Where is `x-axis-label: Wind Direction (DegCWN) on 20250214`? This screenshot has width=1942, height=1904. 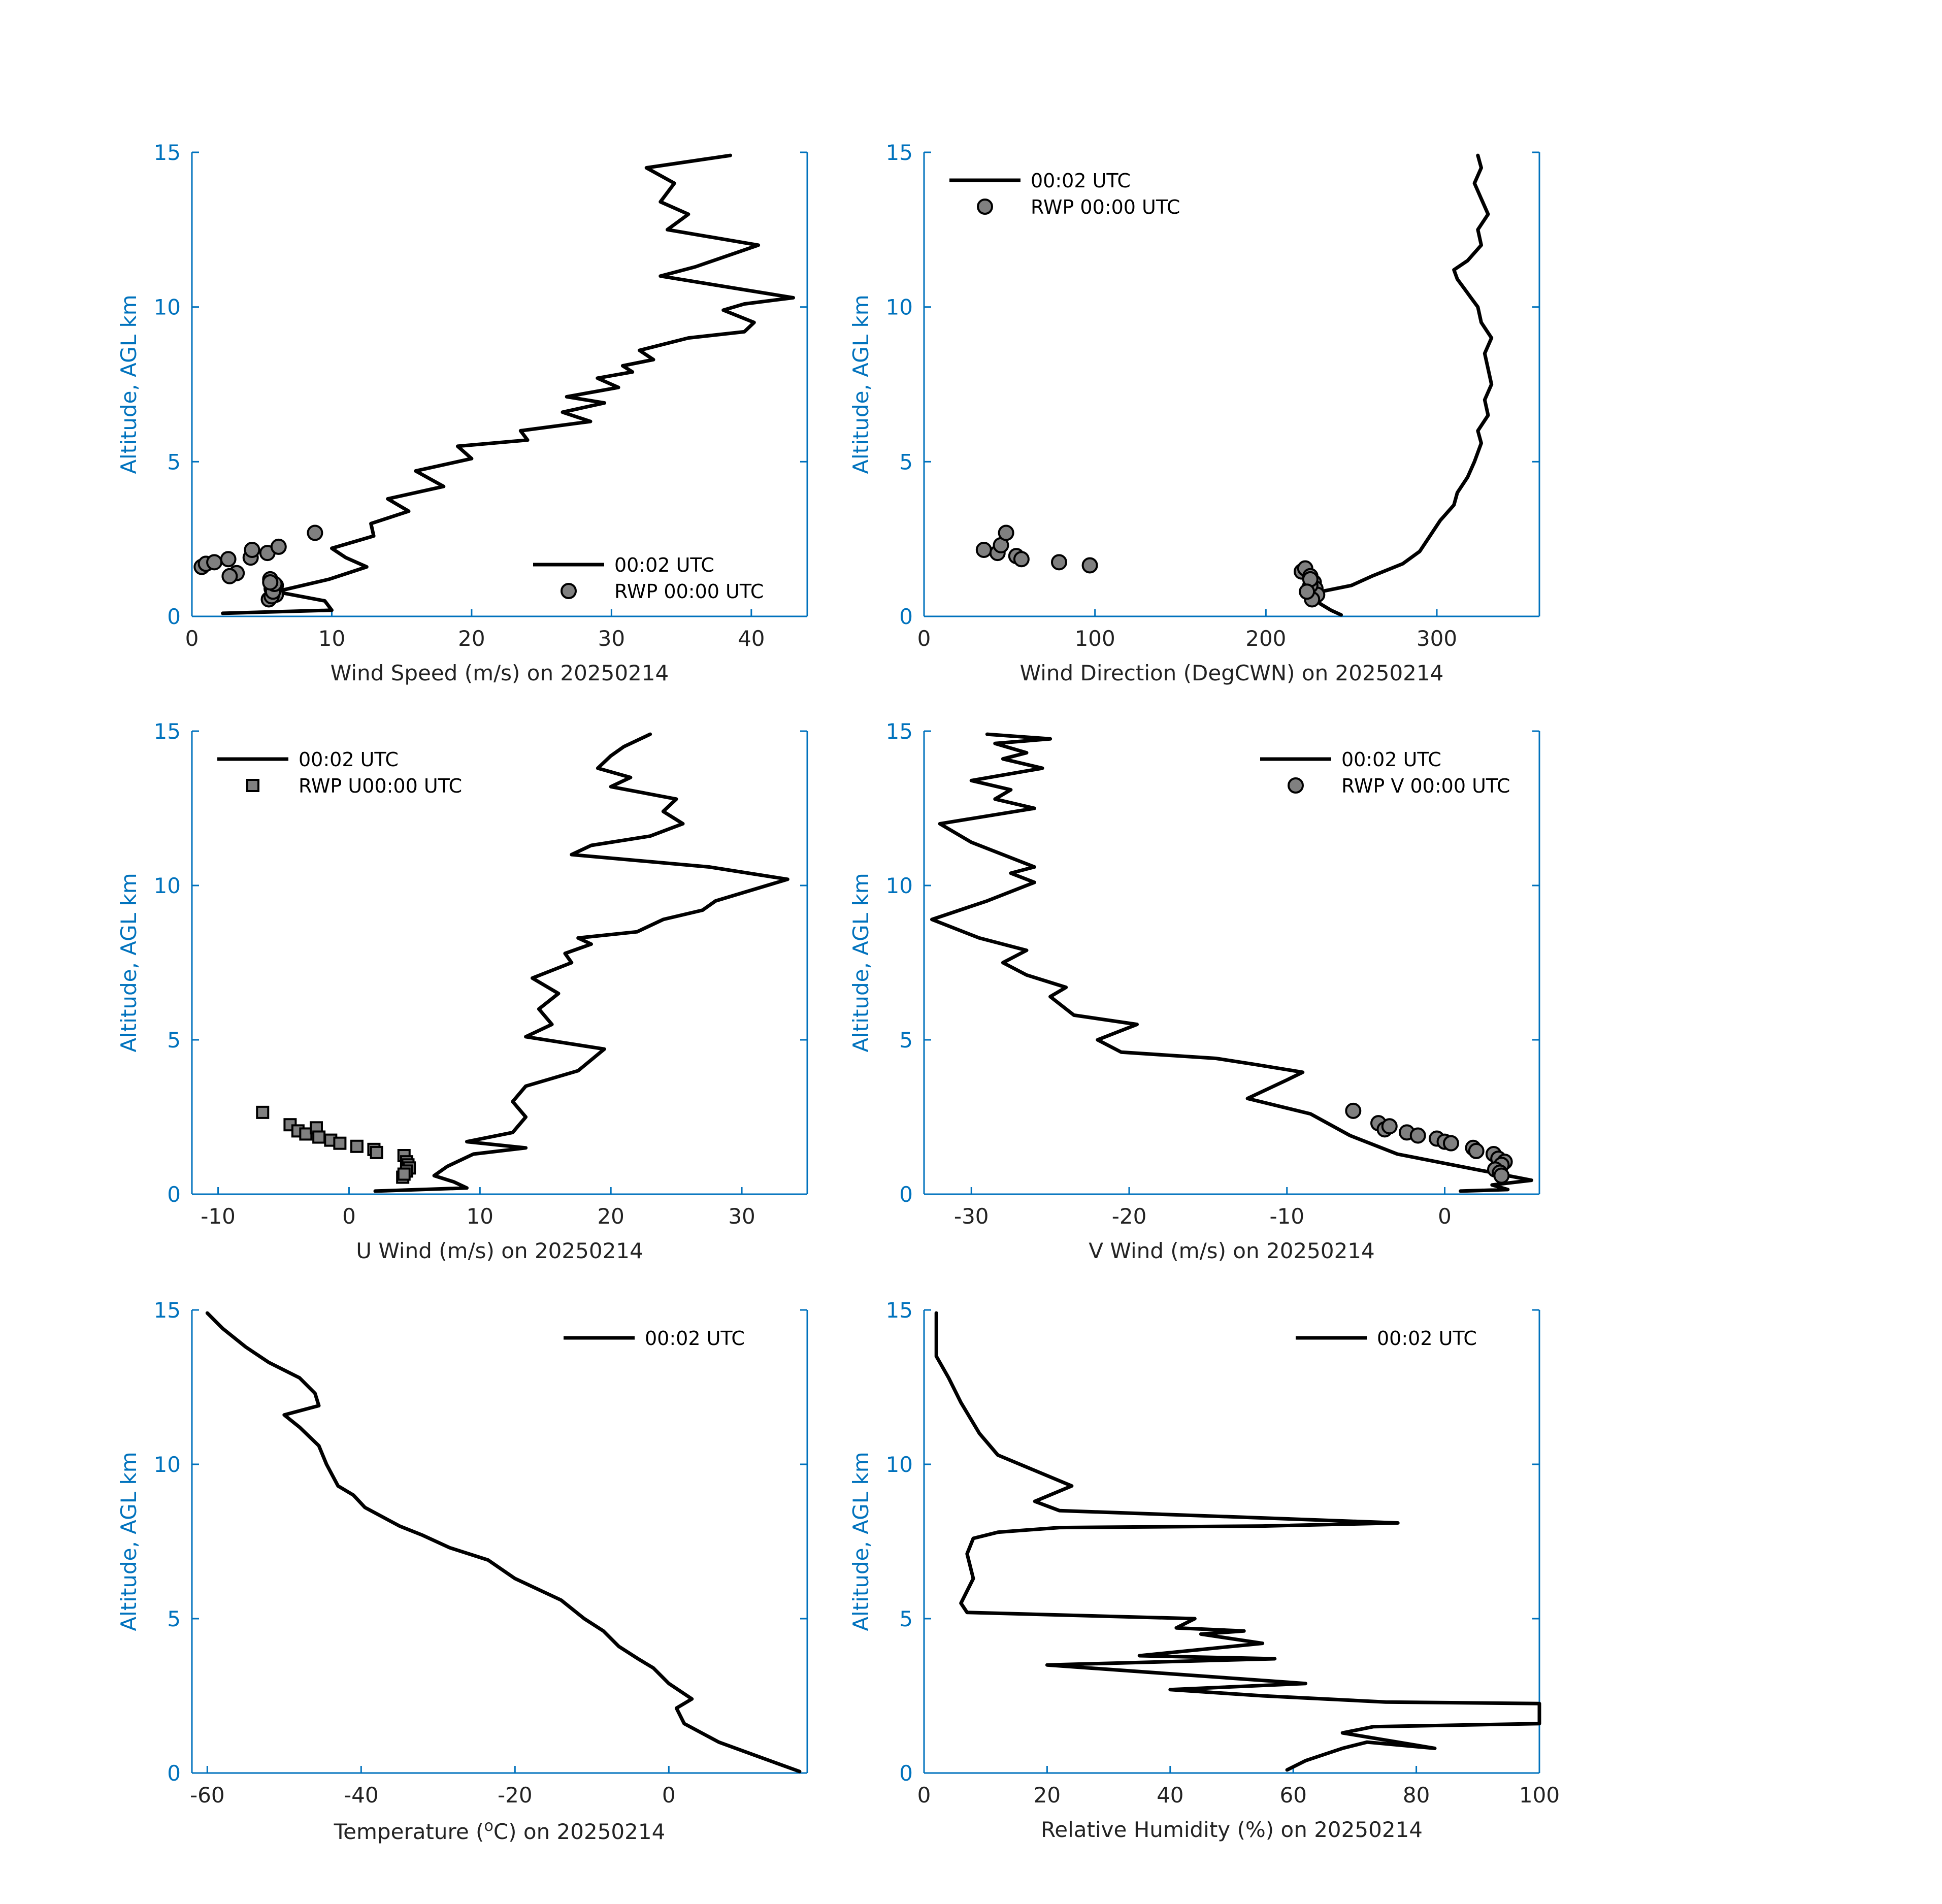
x-axis-label: Wind Direction (DegCWN) on 20250214 is located at coordinates (1232, 673).